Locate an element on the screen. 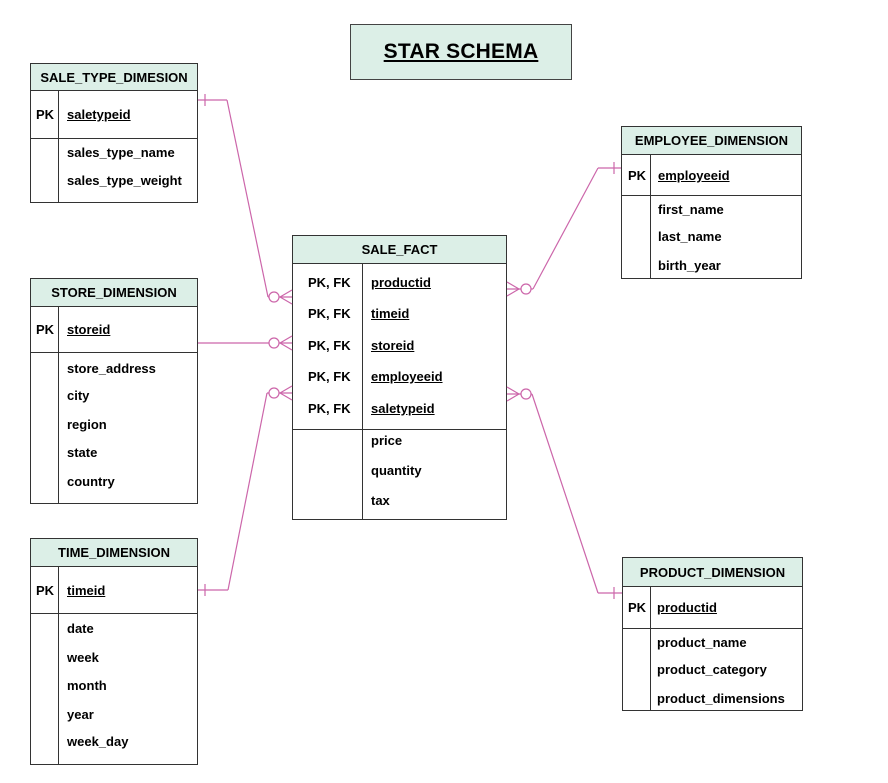  entity-name: TIME_DIMENSION is located at coordinates (114, 552).